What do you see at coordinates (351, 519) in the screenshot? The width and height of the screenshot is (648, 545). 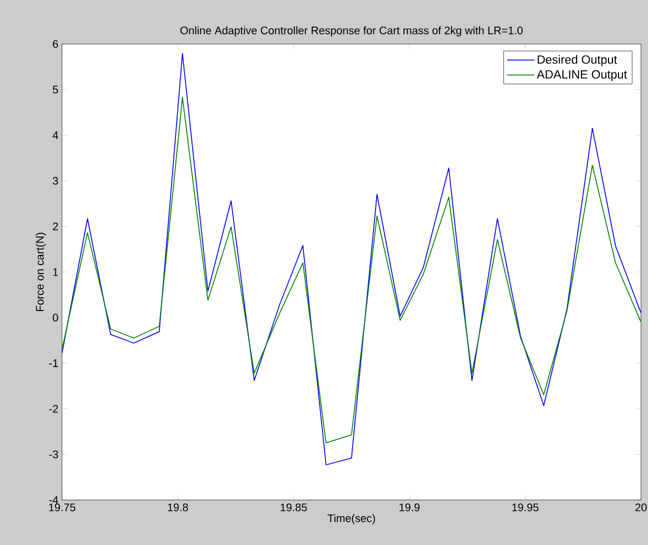 I see `x-axis-title: Time(sec)` at bounding box center [351, 519].